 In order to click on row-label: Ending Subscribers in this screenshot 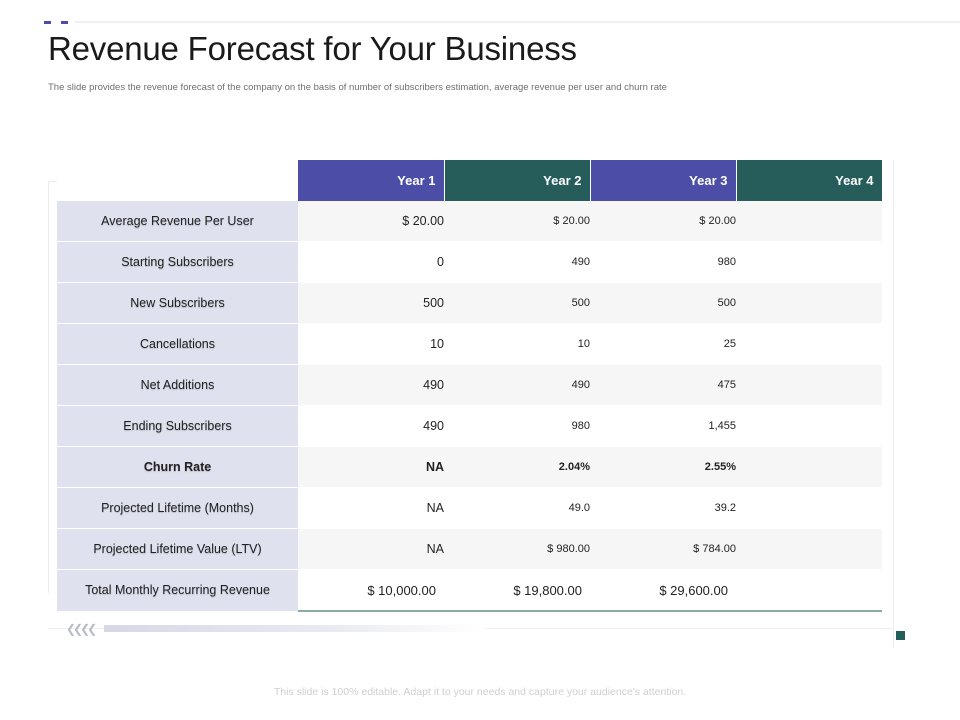, I will do `click(177, 426)`.